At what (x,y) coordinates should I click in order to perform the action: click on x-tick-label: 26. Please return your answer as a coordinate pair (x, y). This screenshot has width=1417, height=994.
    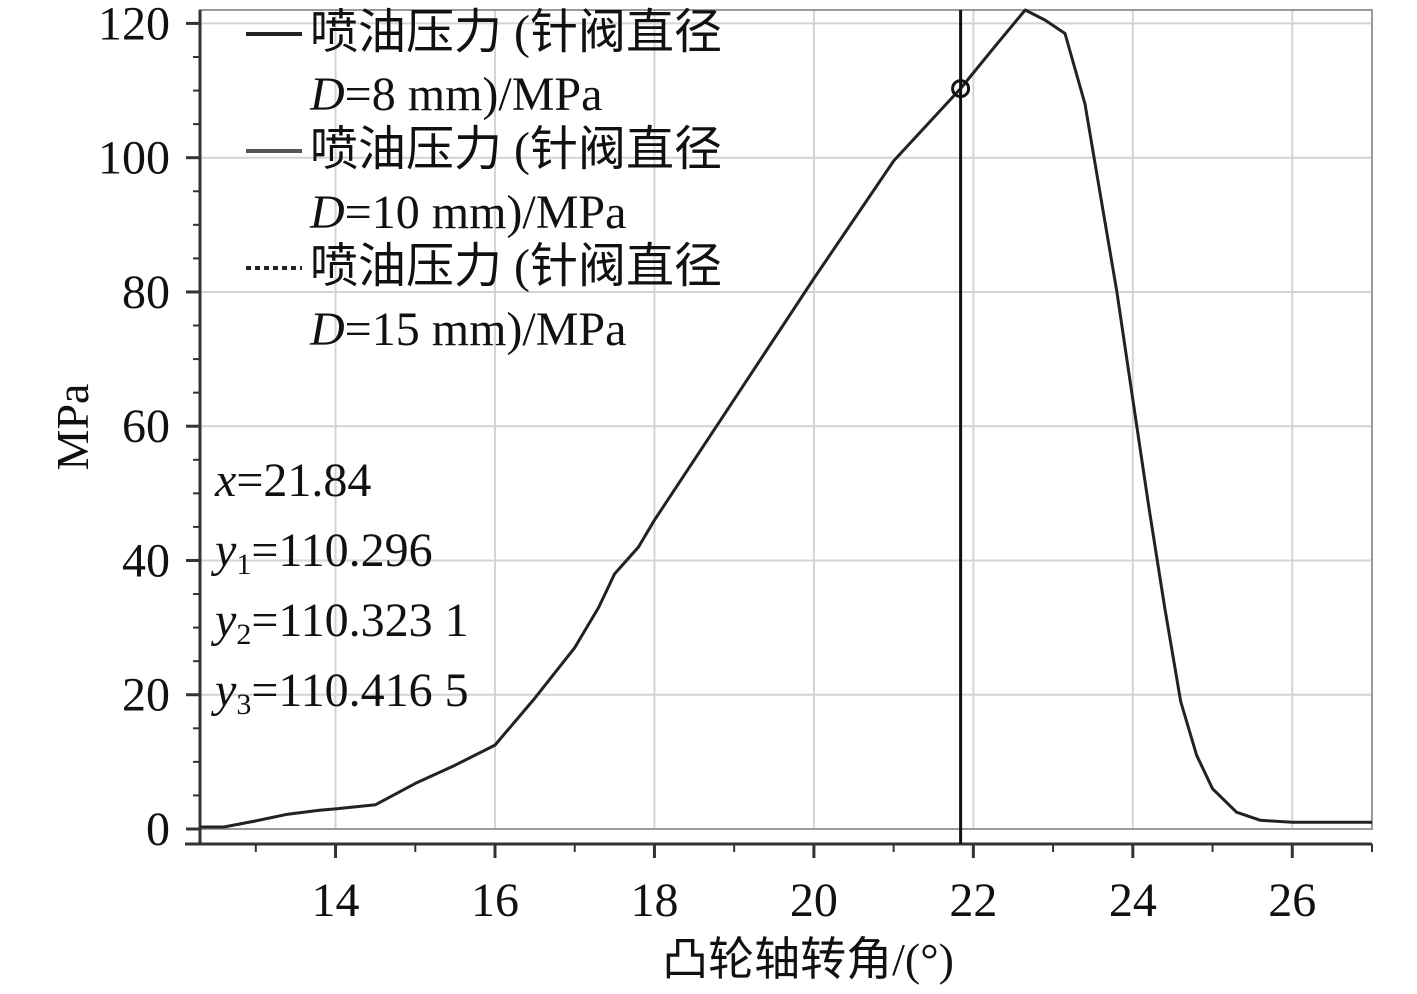
    Looking at the image, I should click on (1292, 900).